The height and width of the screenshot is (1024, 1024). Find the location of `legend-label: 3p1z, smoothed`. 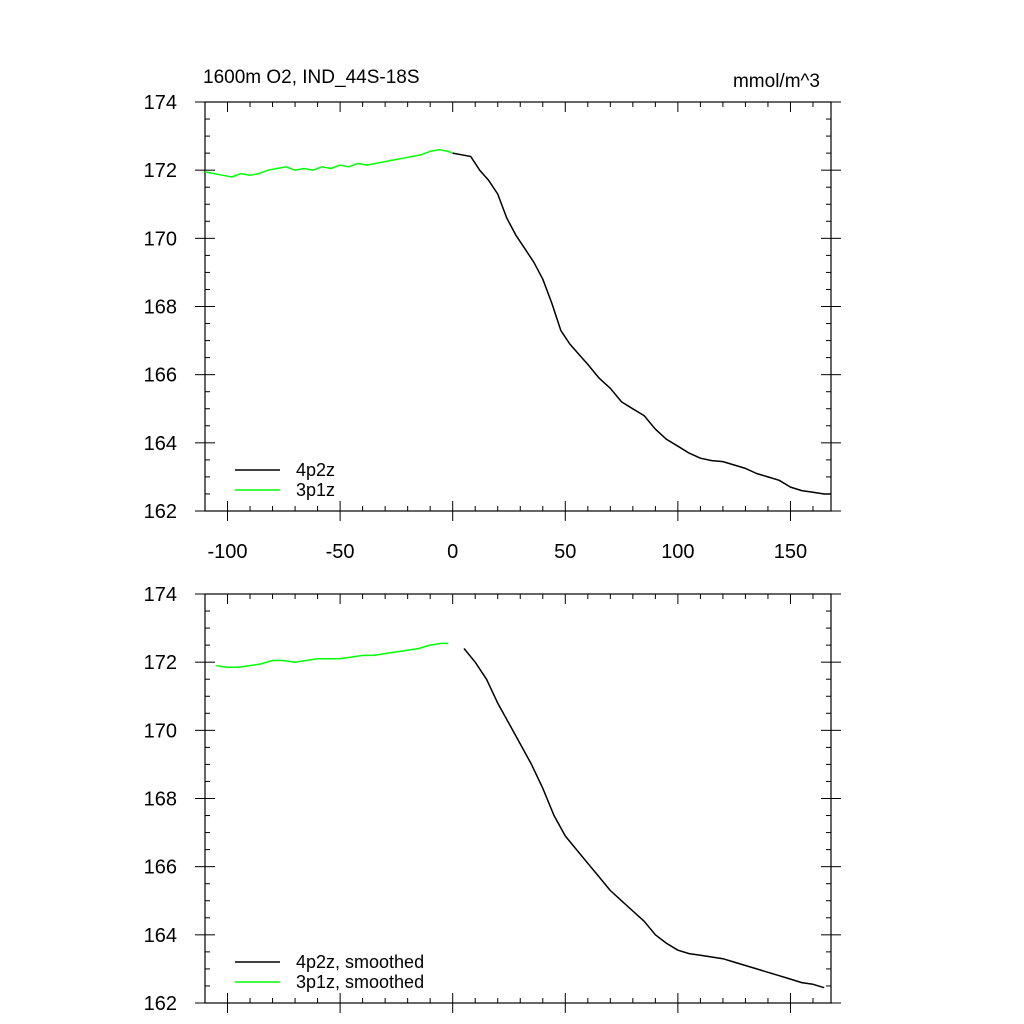

legend-label: 3p1z, smoothed is located at coordinates (360, 982).